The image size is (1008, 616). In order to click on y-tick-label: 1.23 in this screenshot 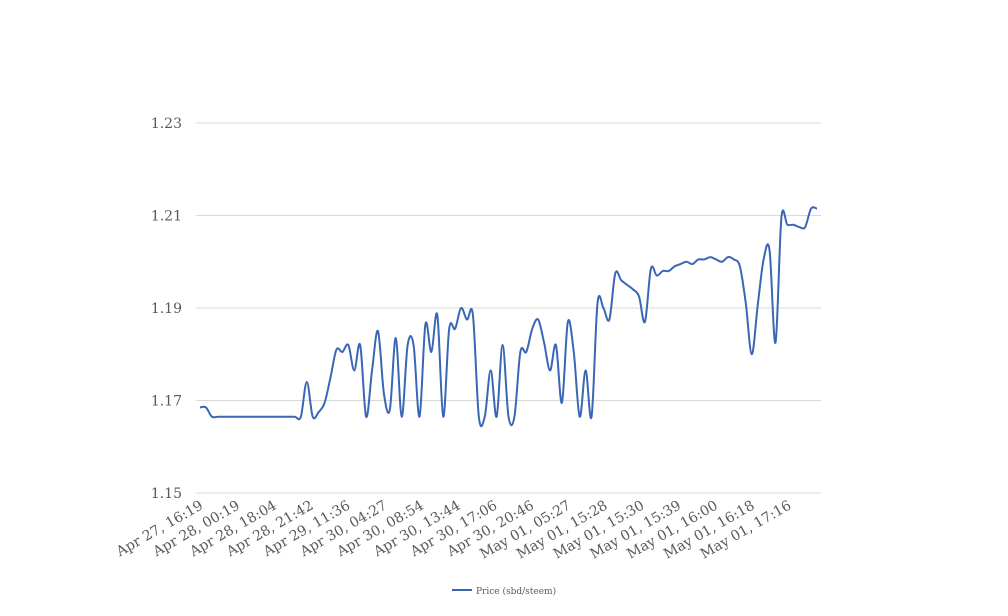, I will do `click(166, 124)`.